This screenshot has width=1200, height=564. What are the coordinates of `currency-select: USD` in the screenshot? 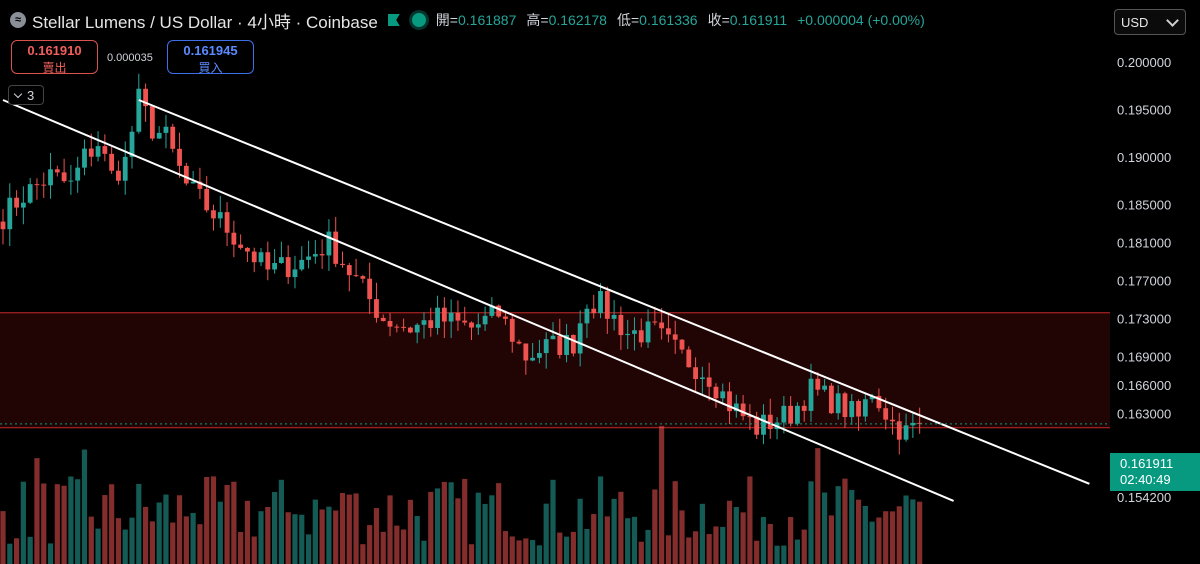 It's located at (1150, 22).